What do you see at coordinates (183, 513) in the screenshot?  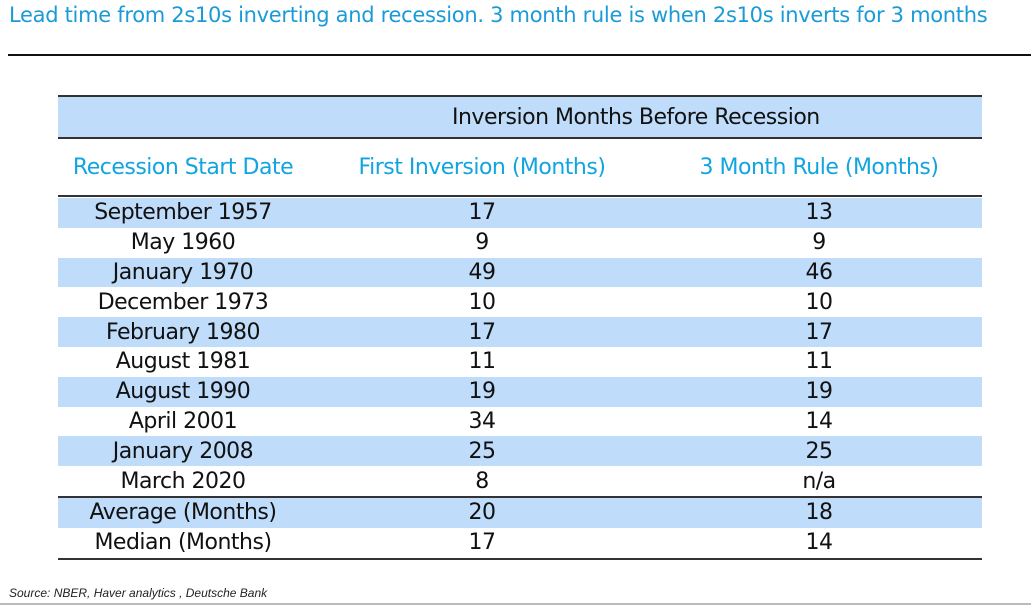 I see `table-cell: Average (Months)` at bounding box center [183, 513].